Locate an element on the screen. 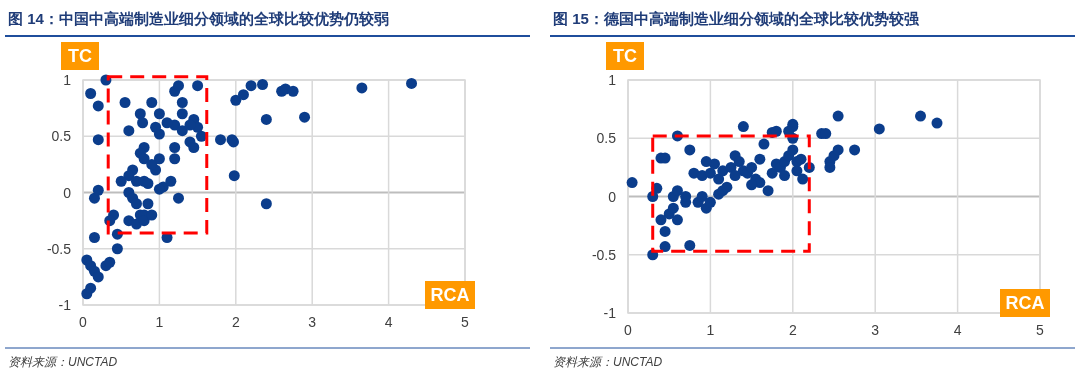 This screenshot has height=380, width=1080. chart-title: 图 14：中国中高端制造业细分领域的全球比较优势仍较弱 is located at coordinates (198, 18).